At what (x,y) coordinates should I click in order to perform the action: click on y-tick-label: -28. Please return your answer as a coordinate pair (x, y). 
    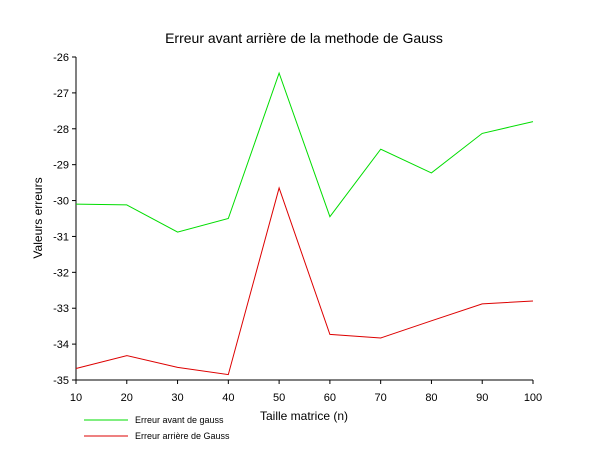
    Looking at the image, I should click on (61, 130).